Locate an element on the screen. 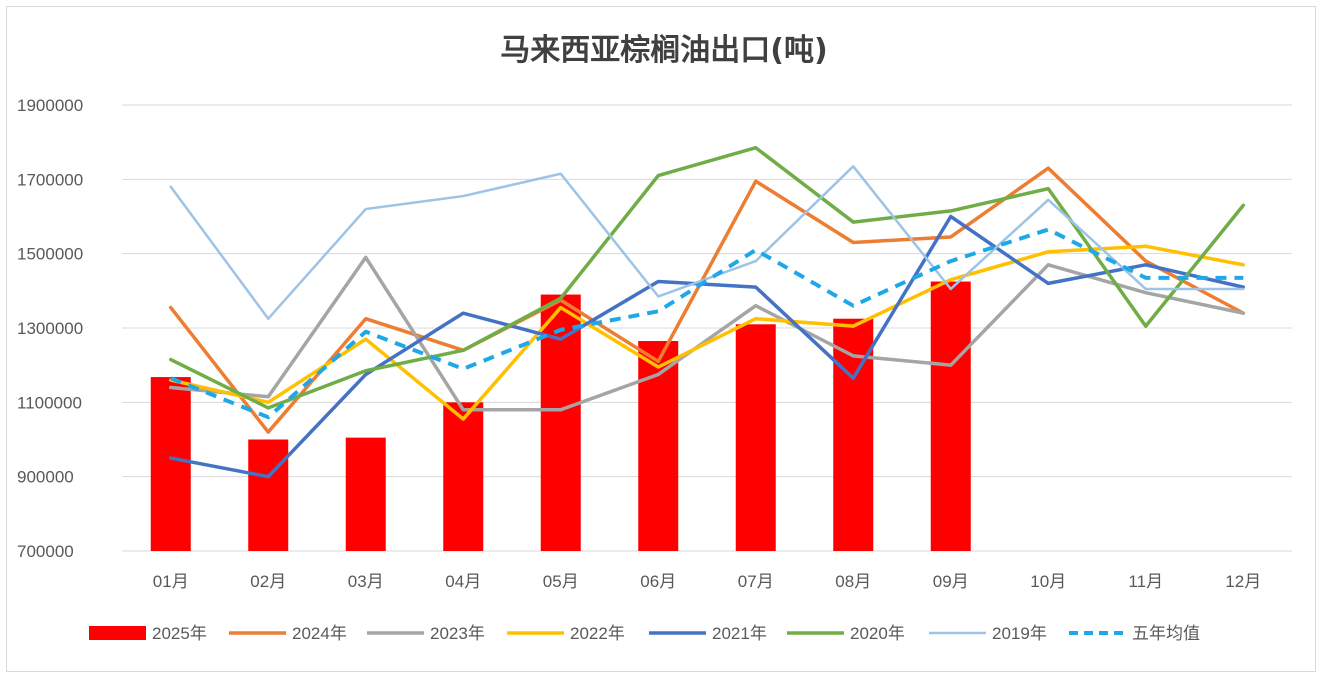 The width and height of the screenshot is (1326, 682). legend: 2025年 2024年 2023年 2022年 2021年 2020年 2019年 五年均值 is located at coordinates (644, 633).